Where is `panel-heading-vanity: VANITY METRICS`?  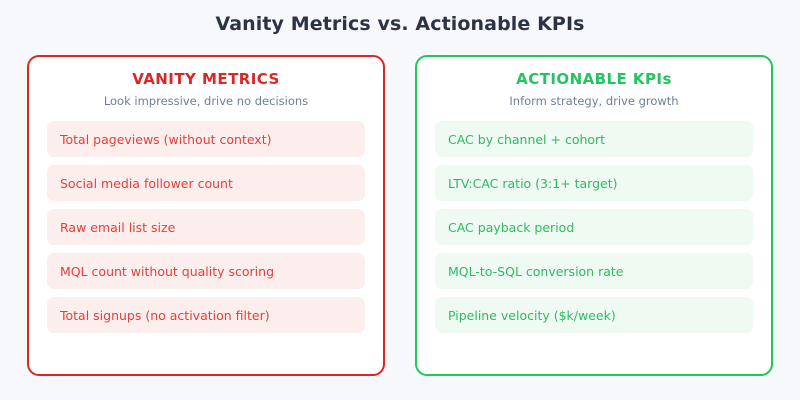
panel-heading-vanity: VANITY METRICS is located at coordinates (206, 79).